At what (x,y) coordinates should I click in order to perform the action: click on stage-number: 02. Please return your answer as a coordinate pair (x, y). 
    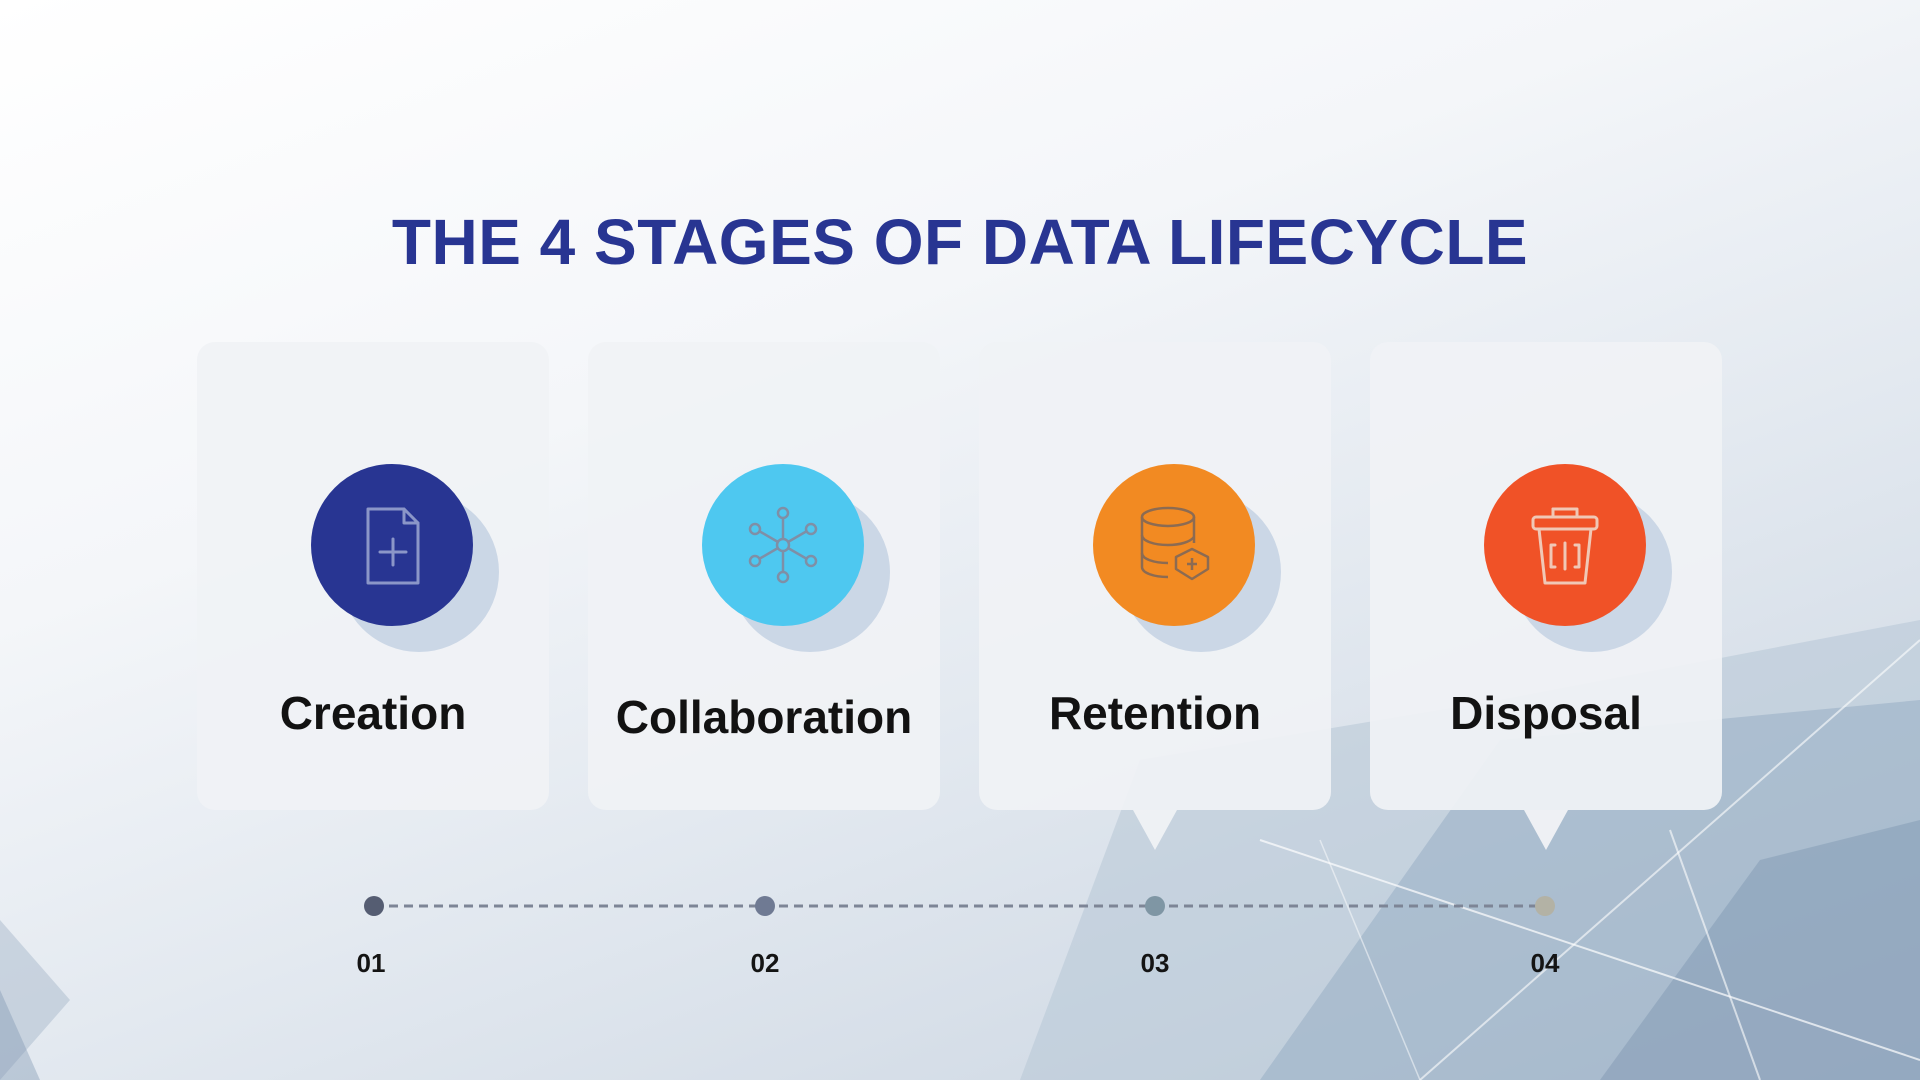
    Looking at the image, I should click on (765, 963).